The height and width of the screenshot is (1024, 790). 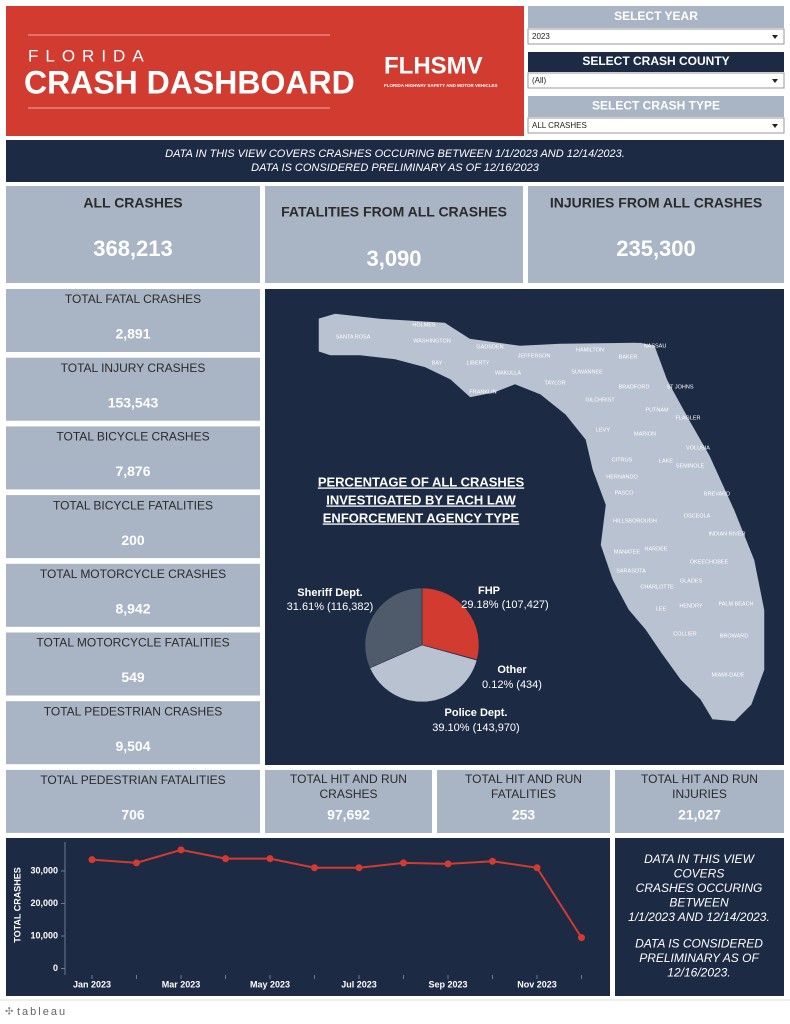 I want to click on note-line: COVERS, so click(x=699, y=874).